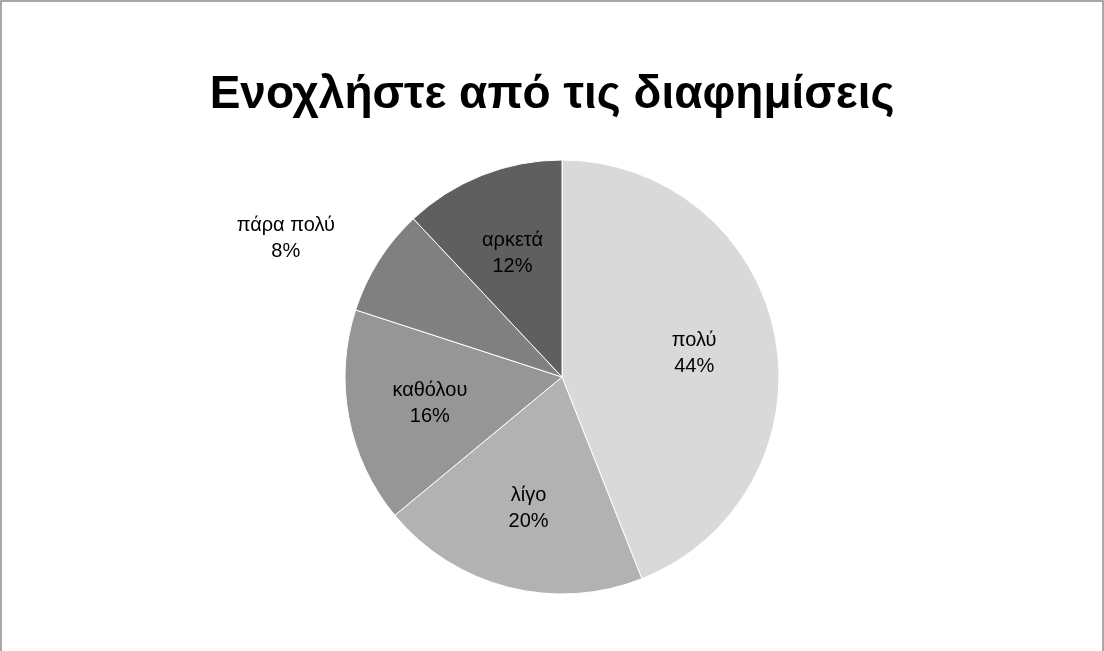 This screenshot has height=651, width=1104. What do you see at coordinates (430, 415) in the screenshot?
I see `data-label: 16%` at bounding box center [430, 415].